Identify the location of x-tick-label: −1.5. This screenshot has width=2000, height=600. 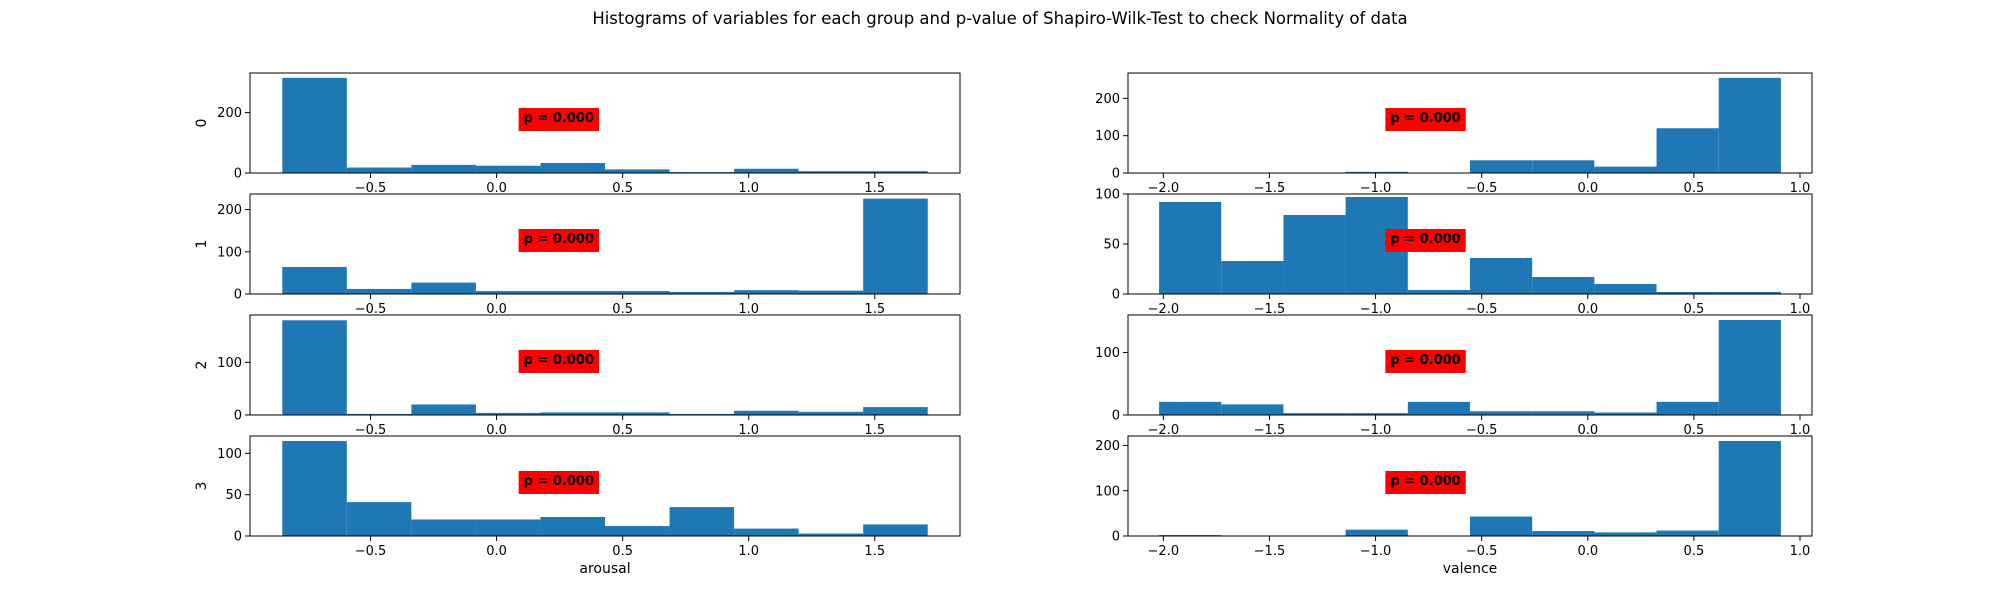
(1270, 188).